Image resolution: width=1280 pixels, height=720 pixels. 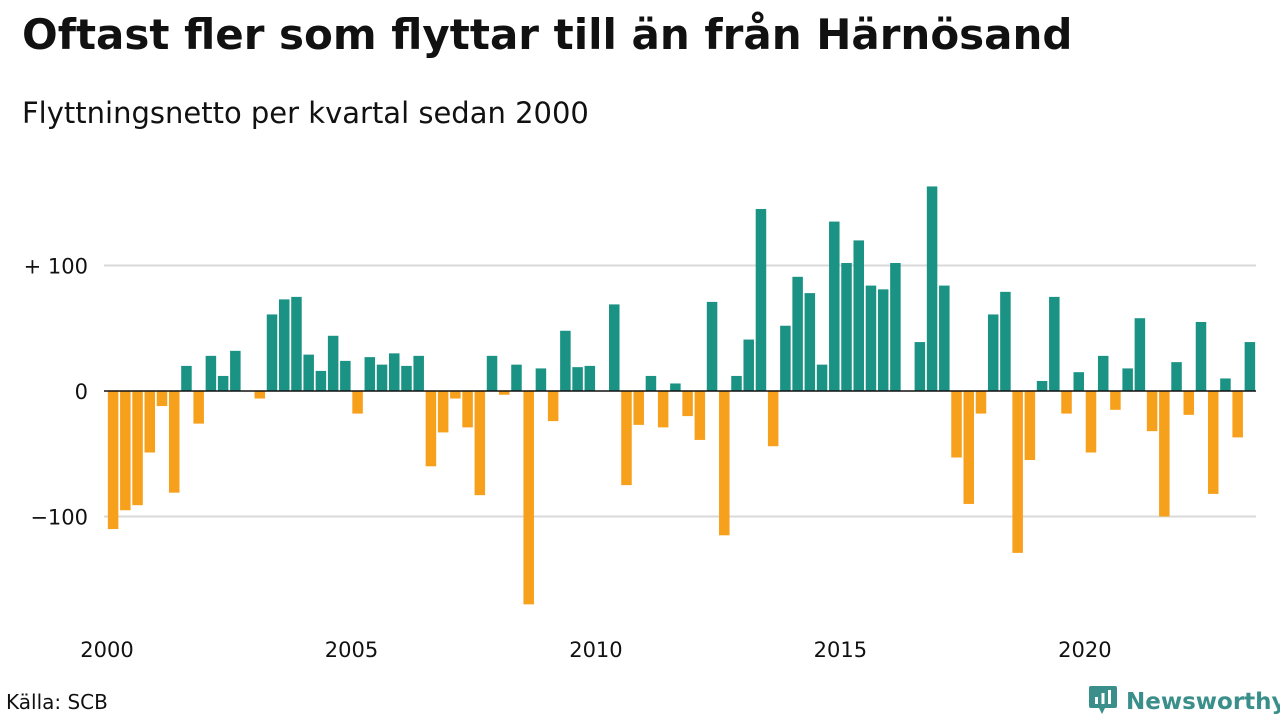 What do you see at coordinates (137, 448) in the screenshot?
I see `bar-2000K3` at bounding box center [137, 448].